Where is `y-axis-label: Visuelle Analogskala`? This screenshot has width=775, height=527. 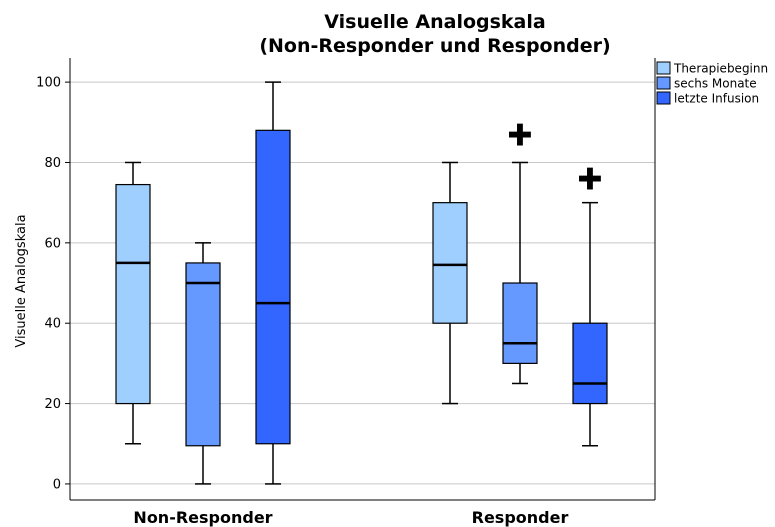 y-axis-label: Visuelle Analogskala is located at coordinates (21, 280).